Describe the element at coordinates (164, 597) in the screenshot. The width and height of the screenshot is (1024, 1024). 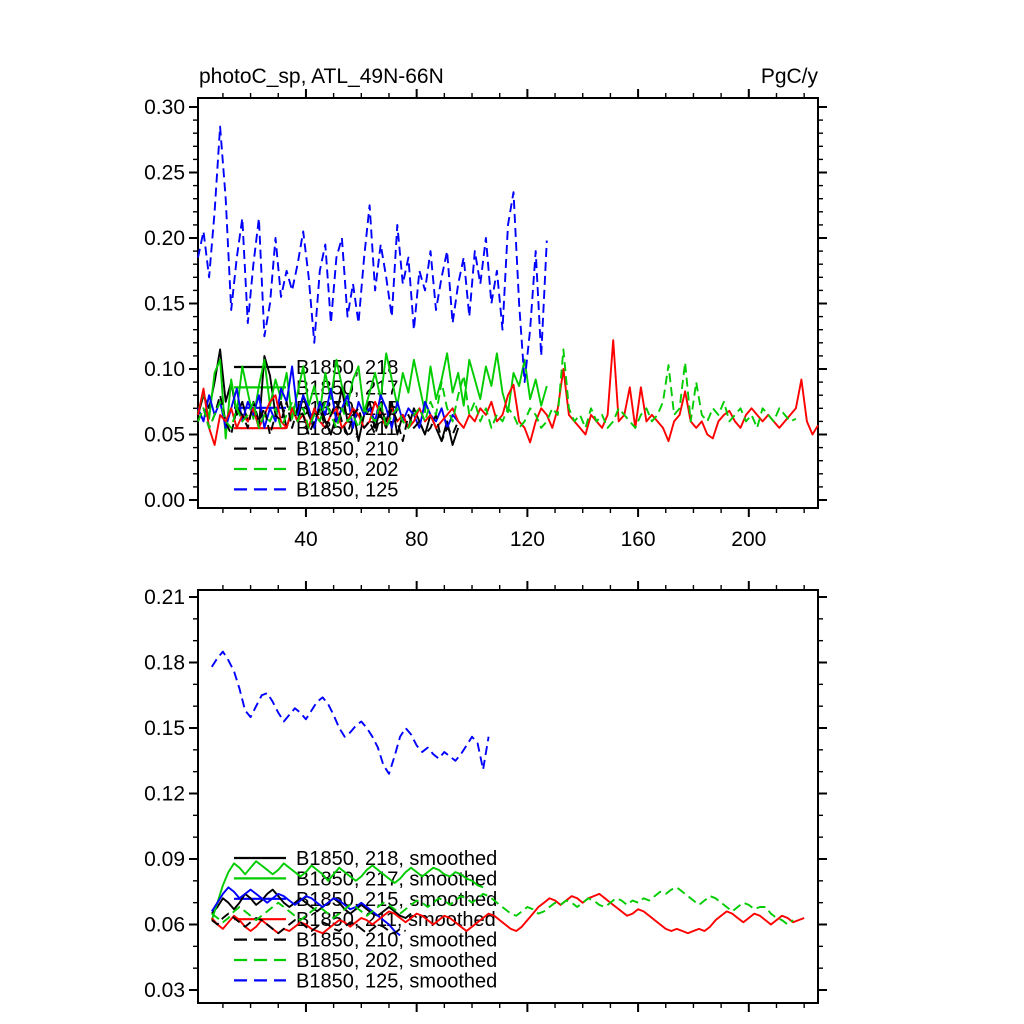
I see `y-tick-label: 0.21` at that location.